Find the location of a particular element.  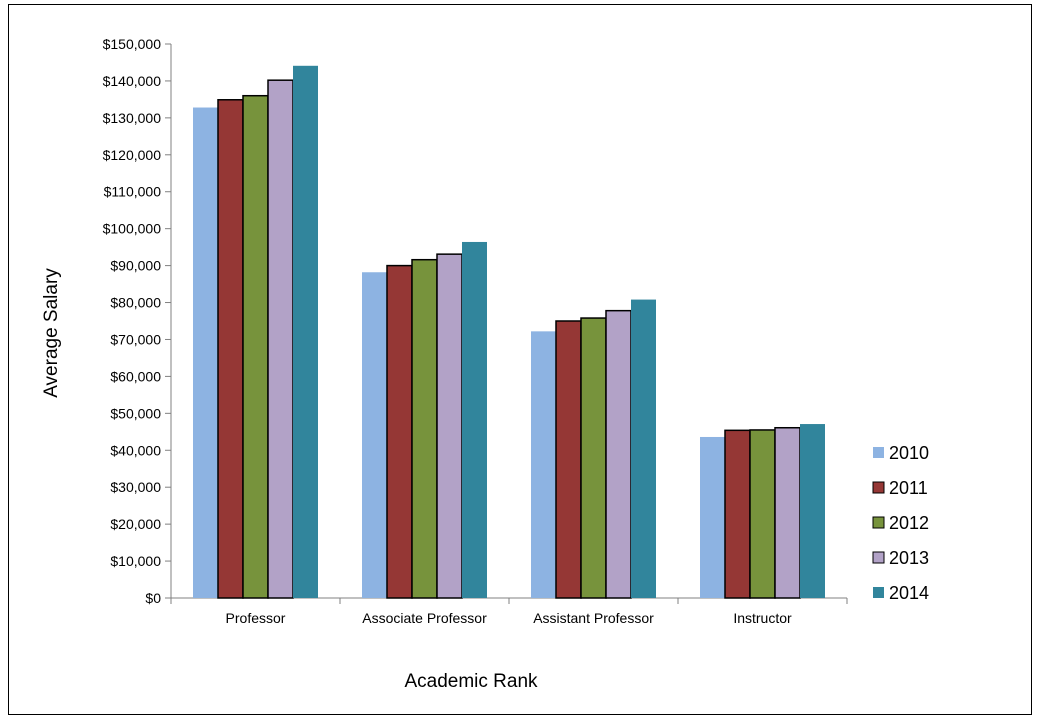

y-tick-label: $0 is located at coordinates (153, 598).